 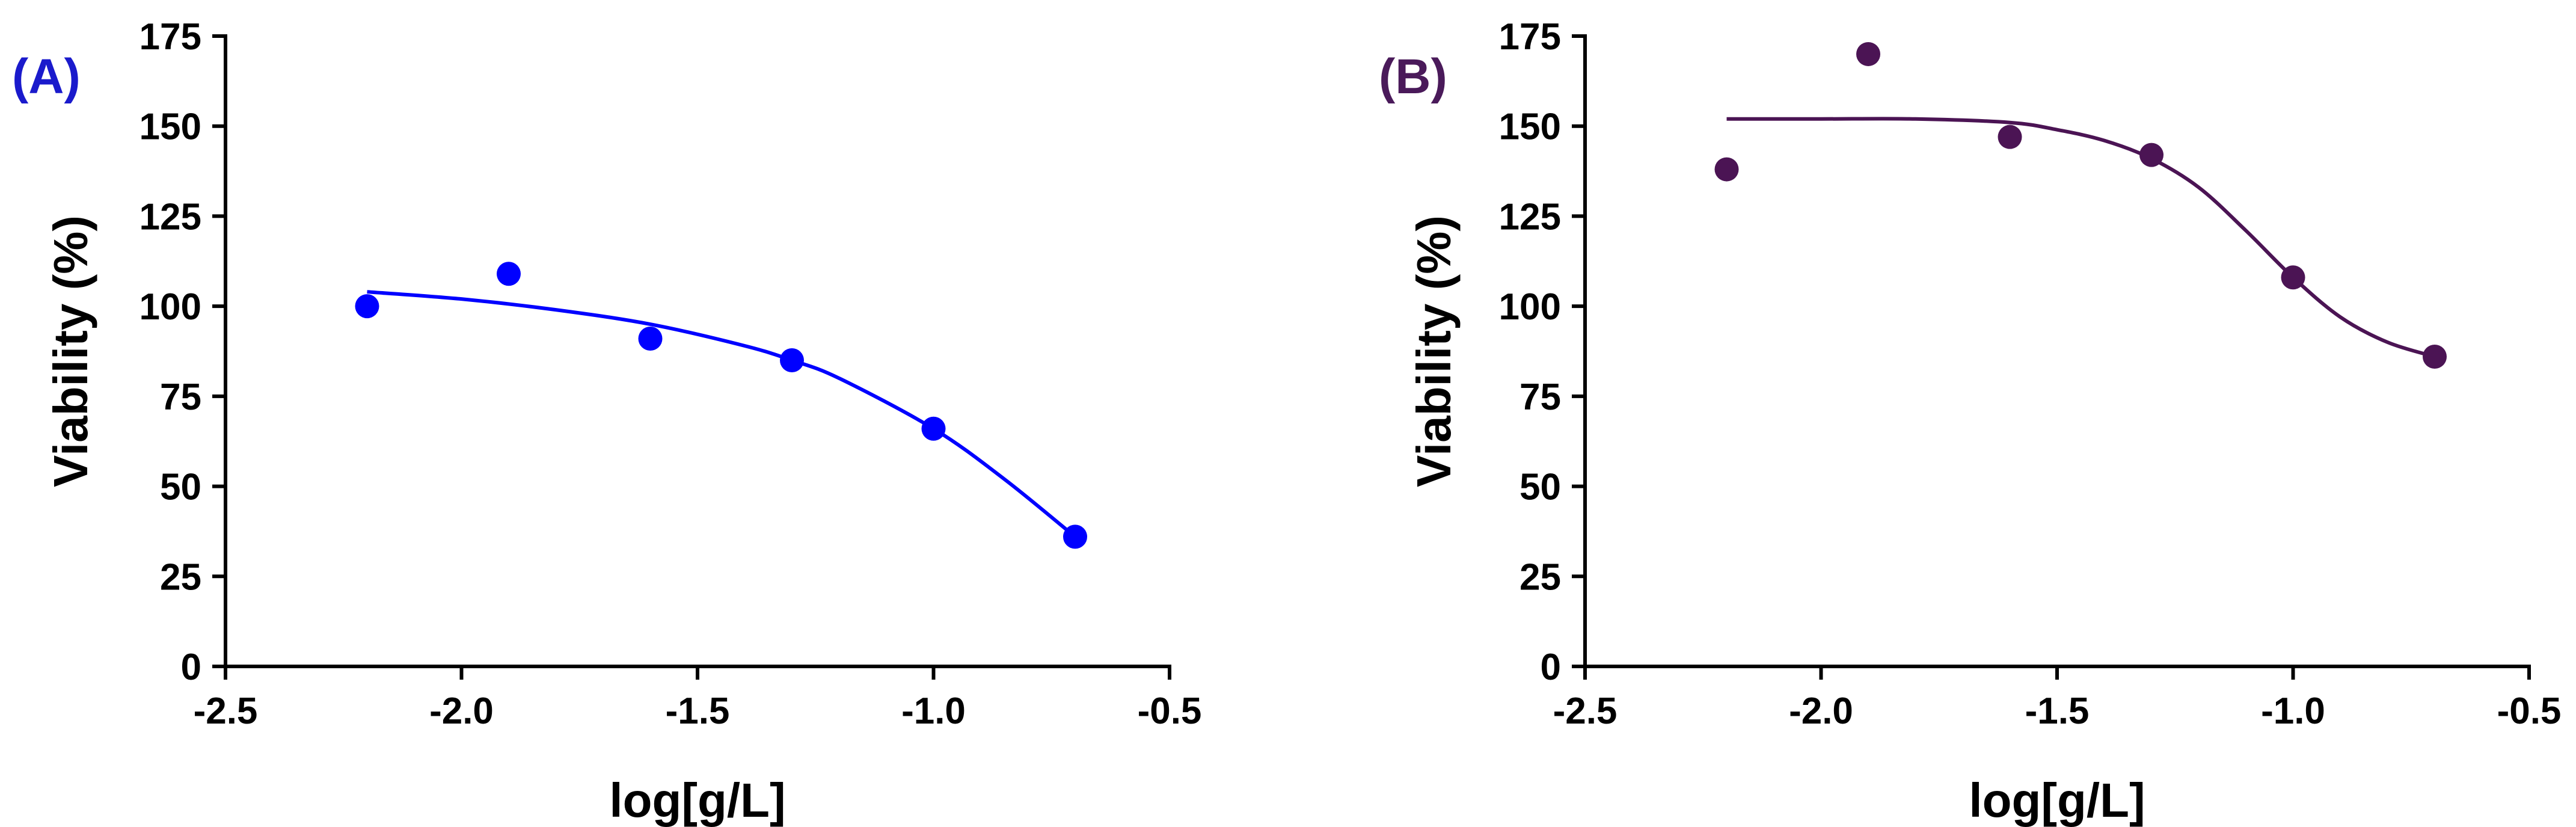 What do you see at coordinates (1434, 351) in the screenshot?
I see `panel-b-y-axis-title: Viability (%)` at bounding box center [1434, 351].